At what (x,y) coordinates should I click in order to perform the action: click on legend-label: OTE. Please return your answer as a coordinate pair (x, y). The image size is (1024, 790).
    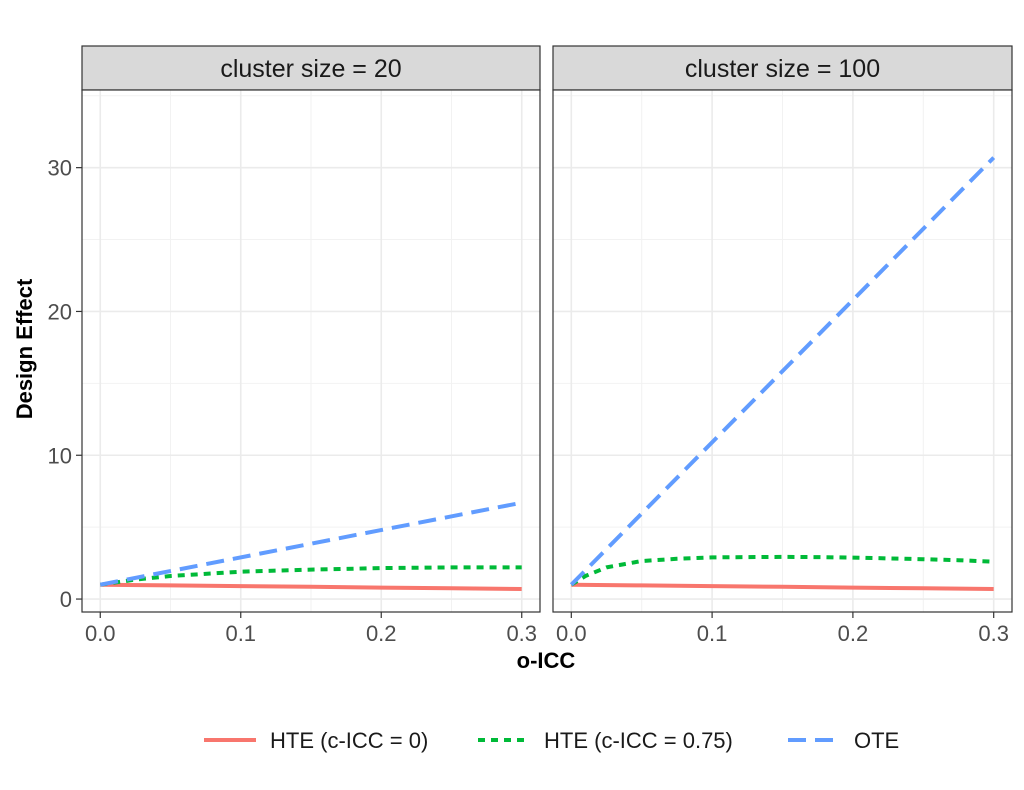
    Looking at the image, I should click on (876, 740).